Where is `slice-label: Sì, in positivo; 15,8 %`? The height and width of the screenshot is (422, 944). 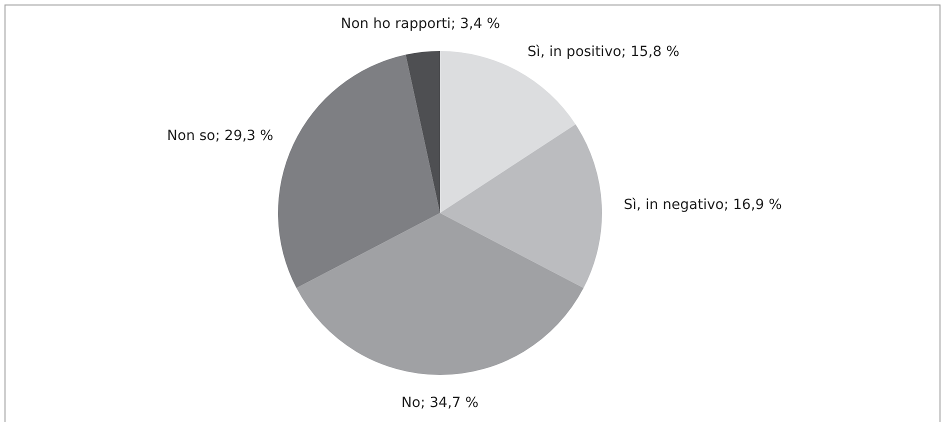
slice-label: Sì, in positivo; 15,8 % is located at coordinates (604, 52).